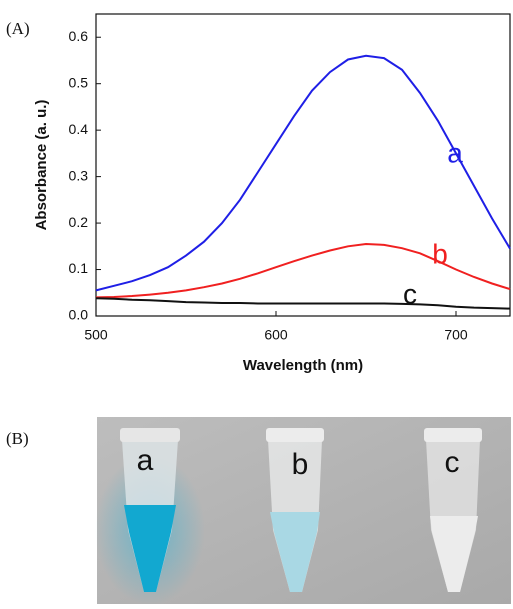  Describe the element at coordinates (303, 365) in the screenshot. I see `x-axis-label: Wavelength (nm)` at that location.